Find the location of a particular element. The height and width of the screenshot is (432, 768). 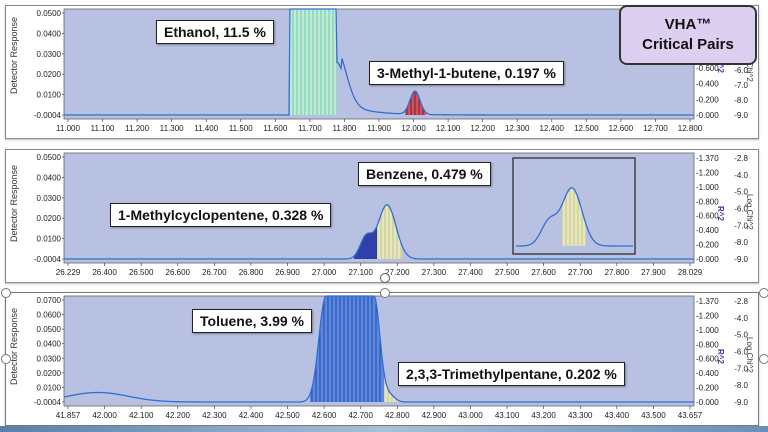

x-tick-label: 26.800 is located at coordinates (251, 272).